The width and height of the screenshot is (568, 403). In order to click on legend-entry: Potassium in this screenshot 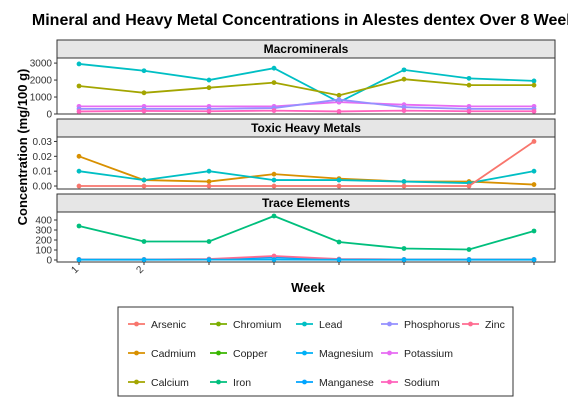, I will do `click(417, 354)`.